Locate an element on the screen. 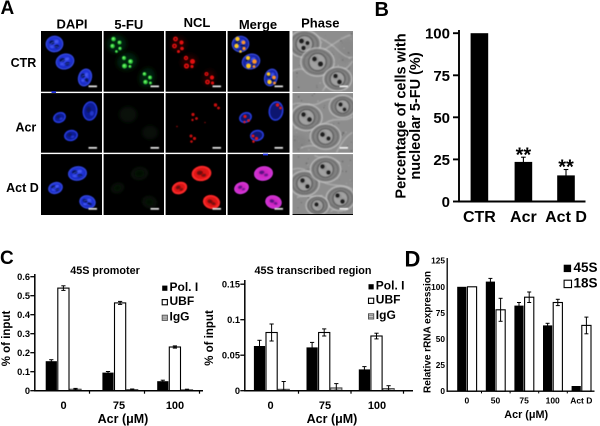  svg-text: 45S transcribed region is located at coordinates (312, 271).